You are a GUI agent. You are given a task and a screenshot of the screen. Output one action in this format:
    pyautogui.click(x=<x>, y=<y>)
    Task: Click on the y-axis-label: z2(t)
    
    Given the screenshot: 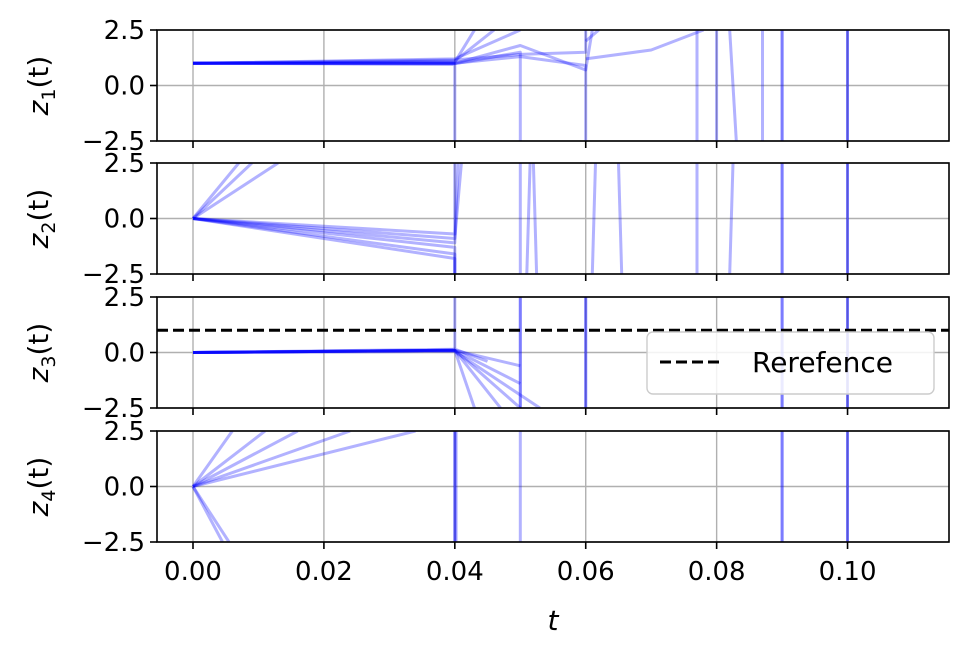 What is the action you would take?
    pyautogui.click(x=41, y=219)
    